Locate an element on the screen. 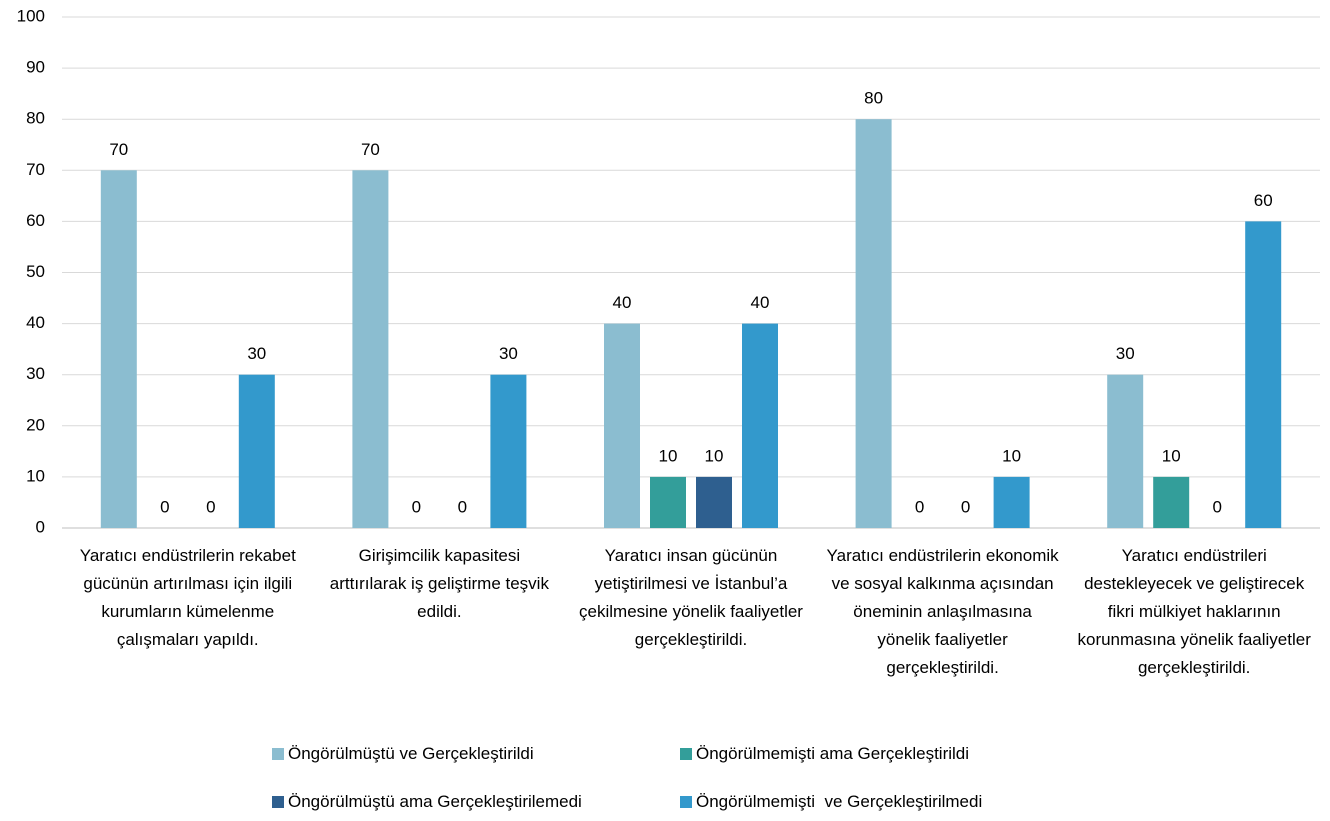 The height and width of the screenshot is (821, 1330). y-tick-label: 70 is located at coordinates (35, 169).